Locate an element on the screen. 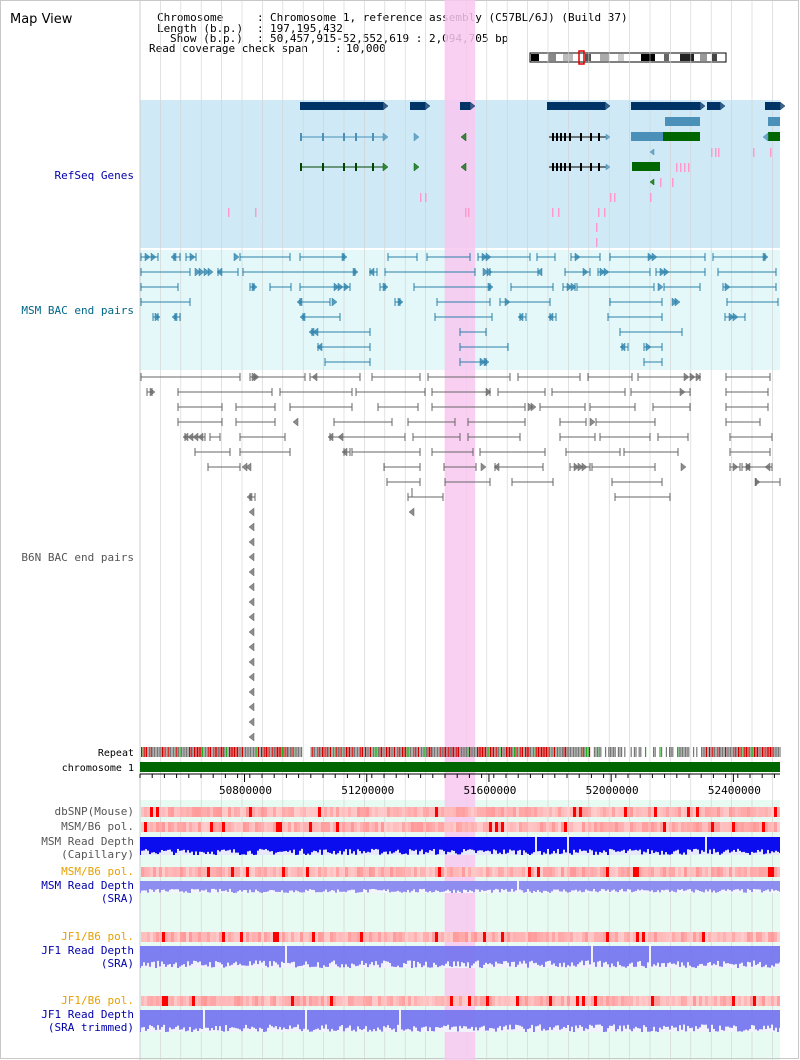  refseq-genes-label: RefSeq Genes is located at coordinates (94, 175).